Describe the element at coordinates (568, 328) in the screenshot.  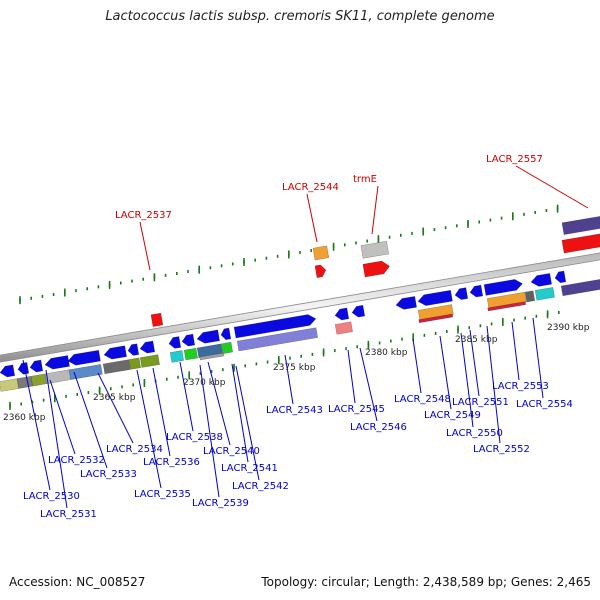
I see `tick-label: 2390 kbp` at that location.